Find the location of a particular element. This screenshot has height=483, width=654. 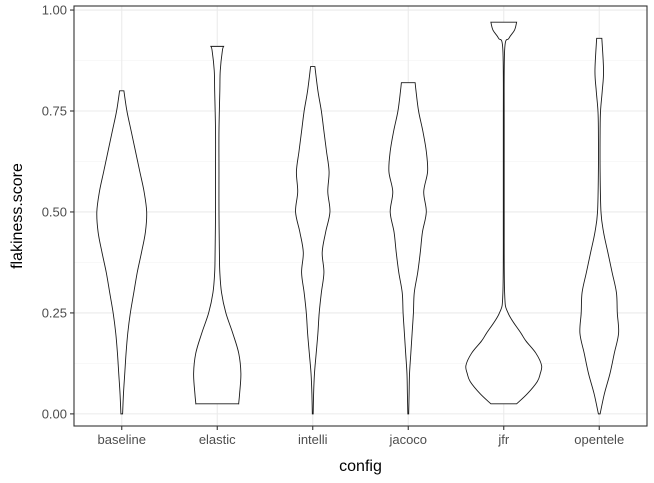

y-tick-label: 1.00 is located at coordinates (54, 10).